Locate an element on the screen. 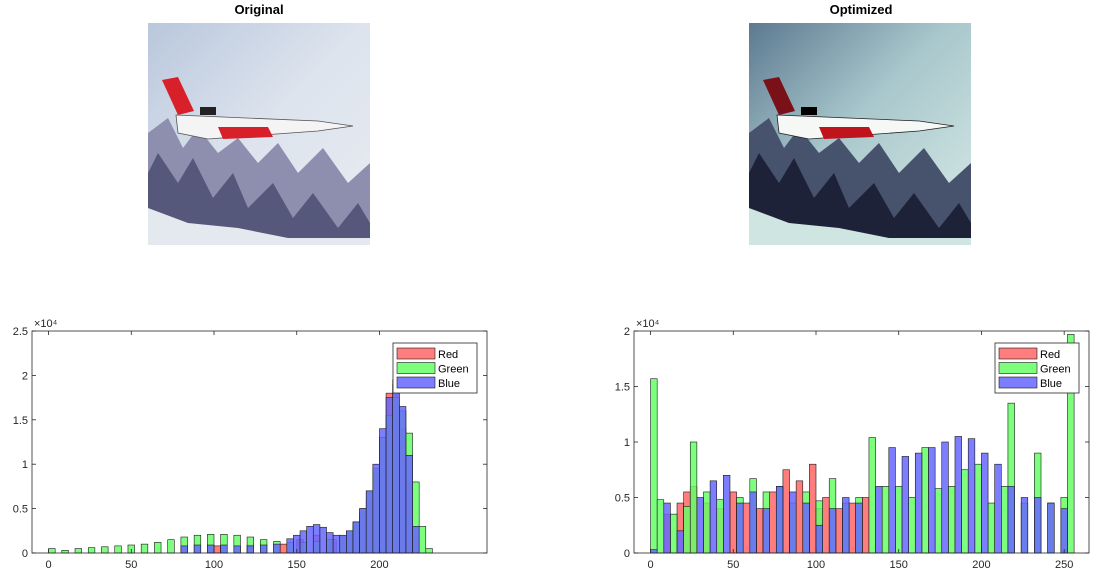 The width and height of the screenshot is (1103, 571). y-tick-label: 1.5 is located at coordinates (622, 388).